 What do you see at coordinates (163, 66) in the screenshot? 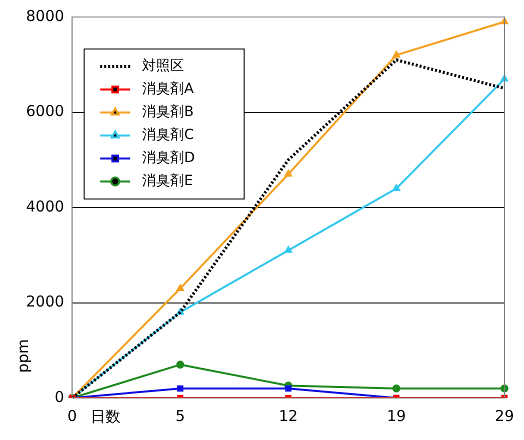
I see `legend-label: 対照区` at bounding box center [163, 66].